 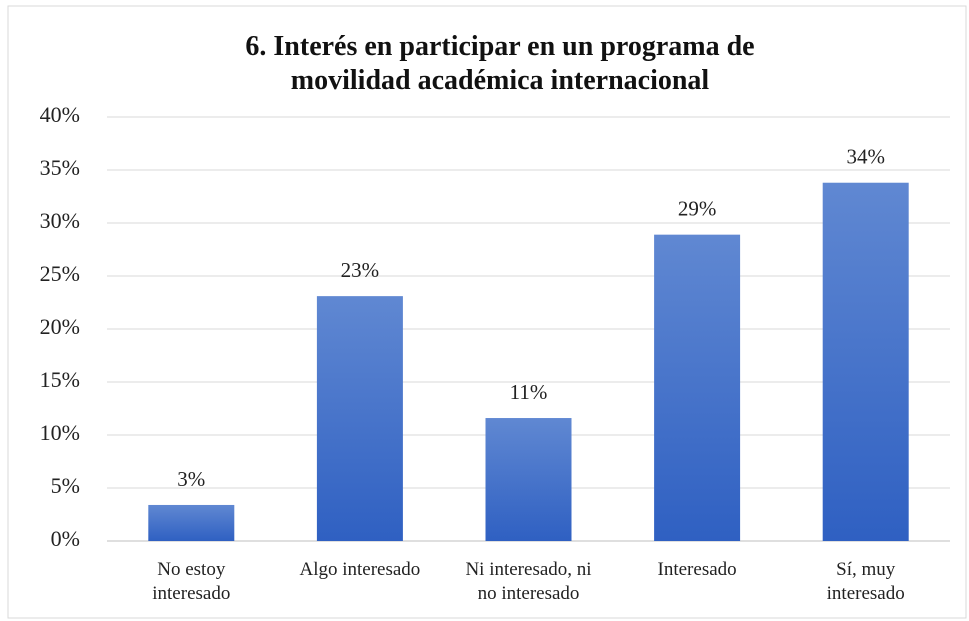 I want to click on x-tick-label: No estoy interesado, so click(x=191, y=581).